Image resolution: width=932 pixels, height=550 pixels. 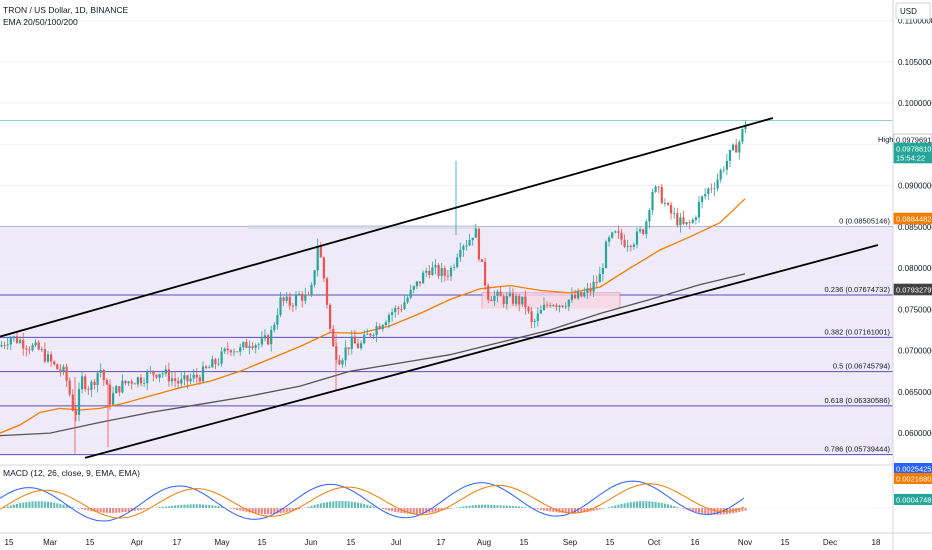 What do you see at coordinates (137, 542) in the screenshot?
I see `time-tick-label: Apr` at bounding box center [137, 542].